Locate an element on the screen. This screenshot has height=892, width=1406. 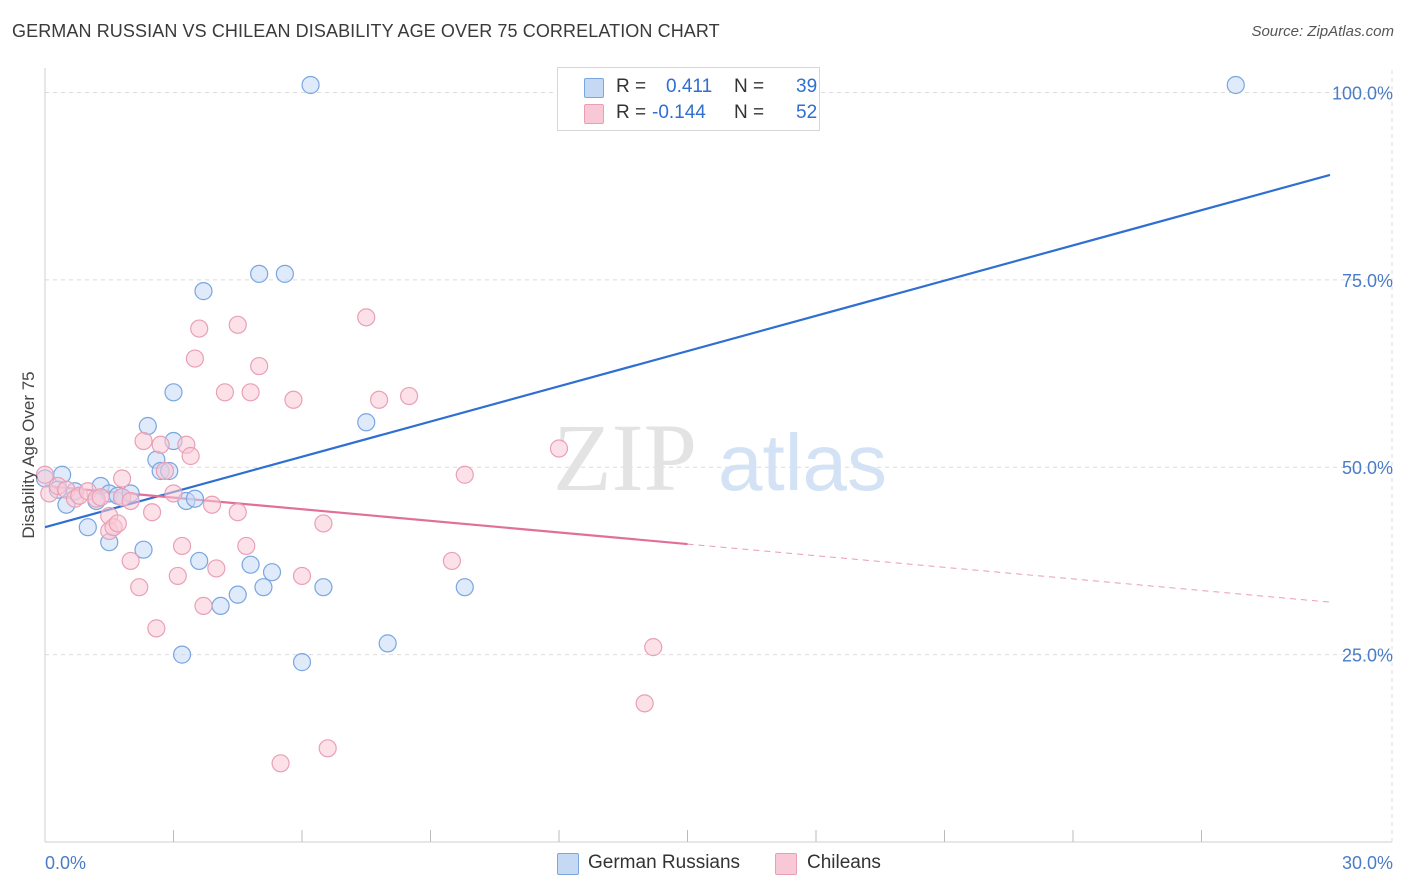
legend-n-value: 52 is located at coordinates (807, 112).